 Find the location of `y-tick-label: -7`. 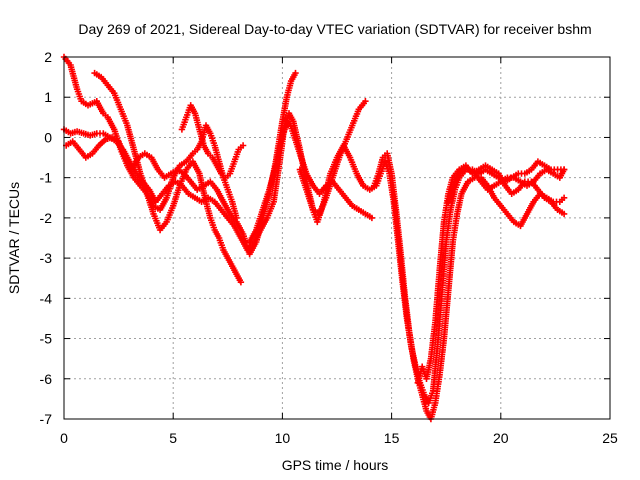

y-tick-label: -7 is located at coordinates (46, 419).